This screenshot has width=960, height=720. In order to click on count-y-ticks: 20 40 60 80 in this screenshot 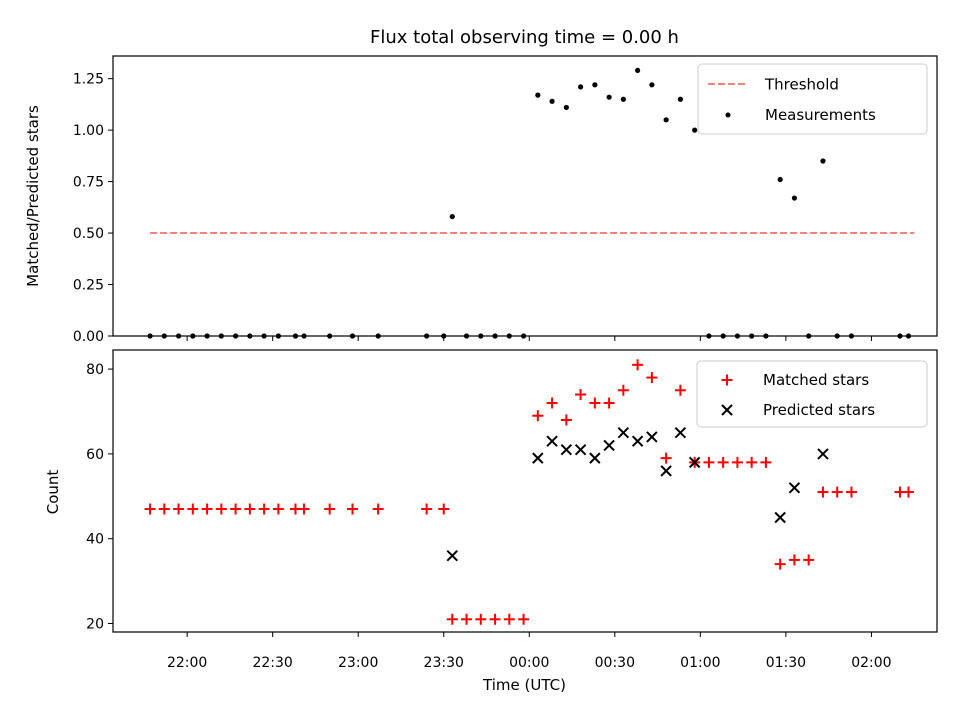, I will do `click(99, 497)`.